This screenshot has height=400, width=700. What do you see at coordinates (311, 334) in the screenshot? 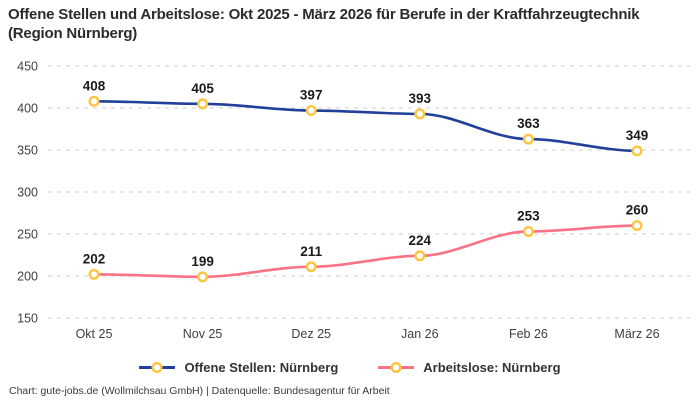
I see `x-tick-label: Dez 25` at bounding box center [311, 334].